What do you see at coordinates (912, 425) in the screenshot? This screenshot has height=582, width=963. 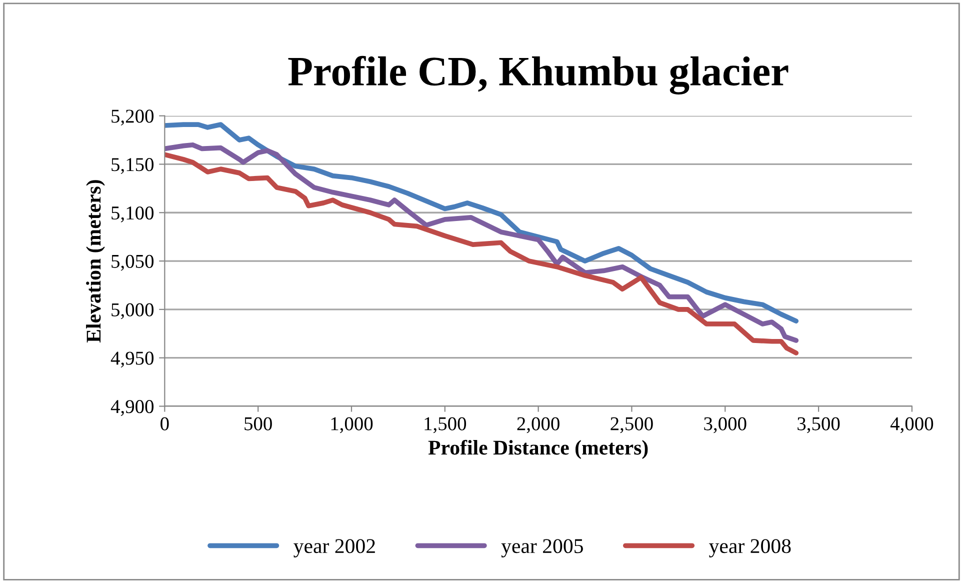 I see `x-tick-label: 4,000` at bounding box center [912, 425].